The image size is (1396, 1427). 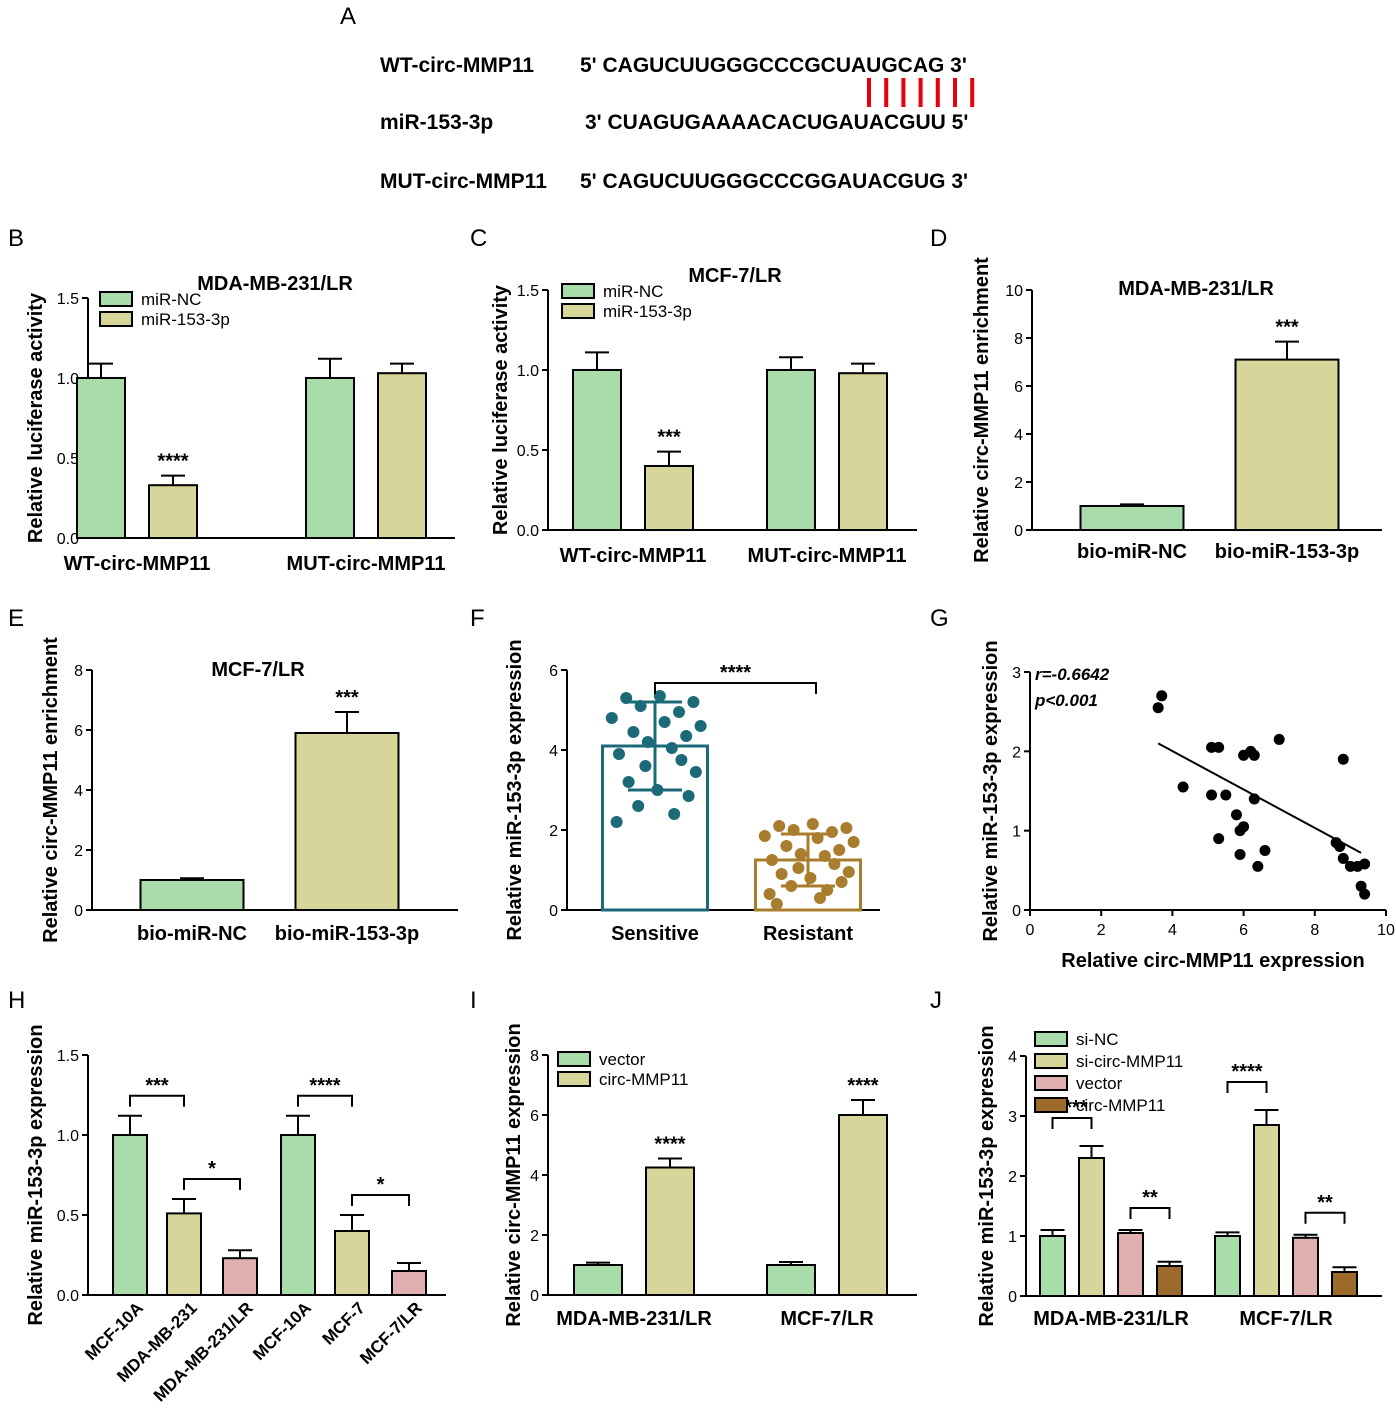 What do you see at coordinates (51, 790) in the screenshot?
I see `y-axis-label: Relative circ-MMP11 enrichment` at bounding box center [51, 790].